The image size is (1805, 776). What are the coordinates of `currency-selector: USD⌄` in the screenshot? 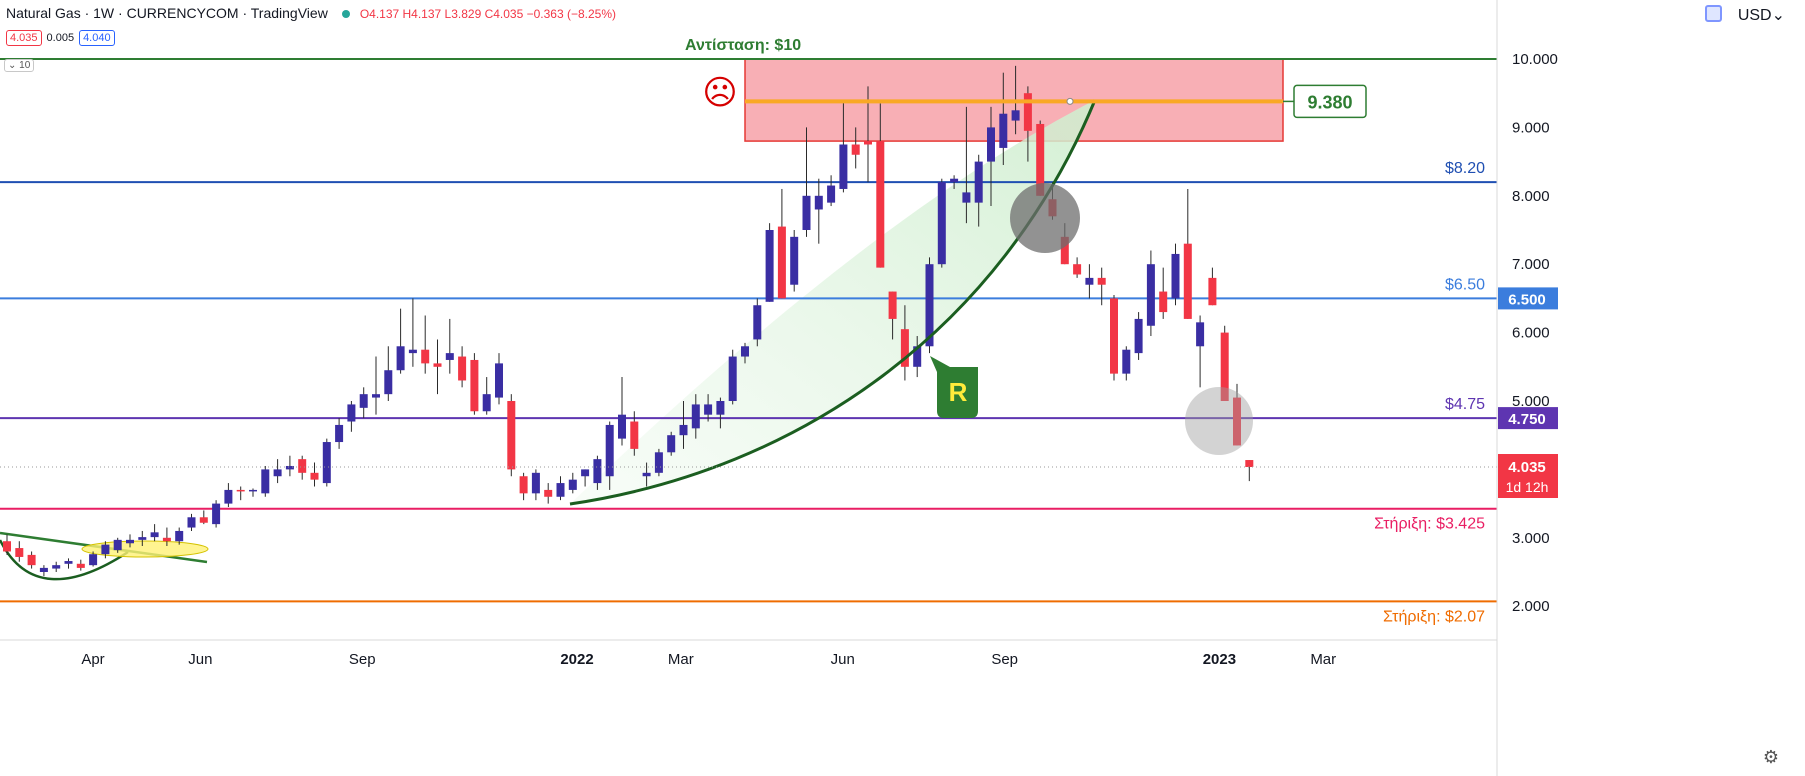 It's located at (1744, 15).